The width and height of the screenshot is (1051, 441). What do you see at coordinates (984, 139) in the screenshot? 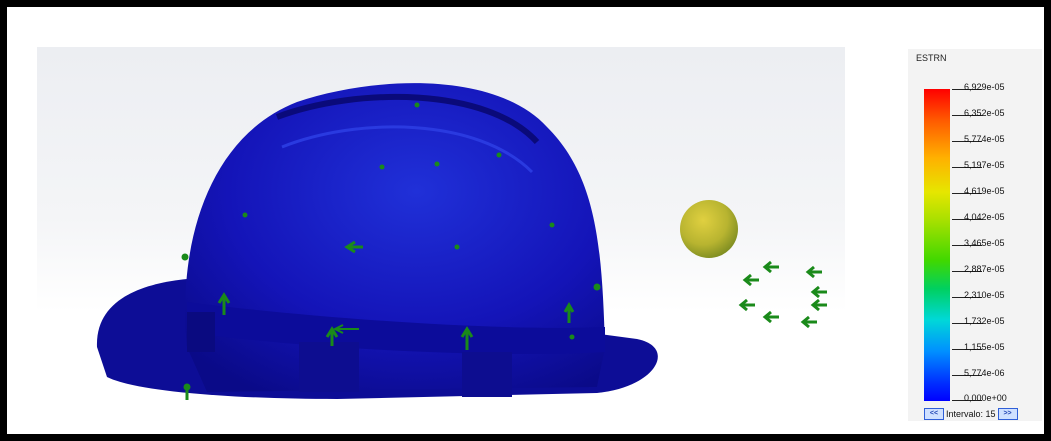
I see `legend-value: 5,774e-05` at bounding box center [984, 139].